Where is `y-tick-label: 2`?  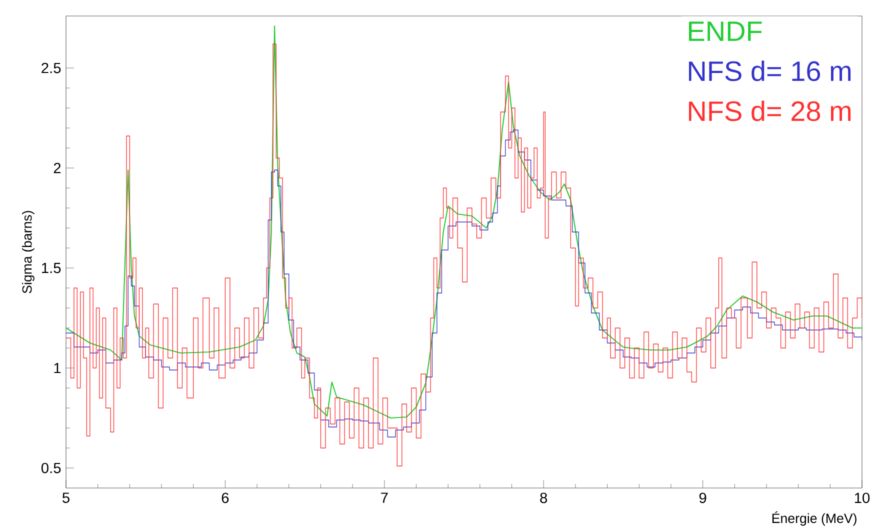 y-tick-label: 2 is located at coordinates (57, 168).